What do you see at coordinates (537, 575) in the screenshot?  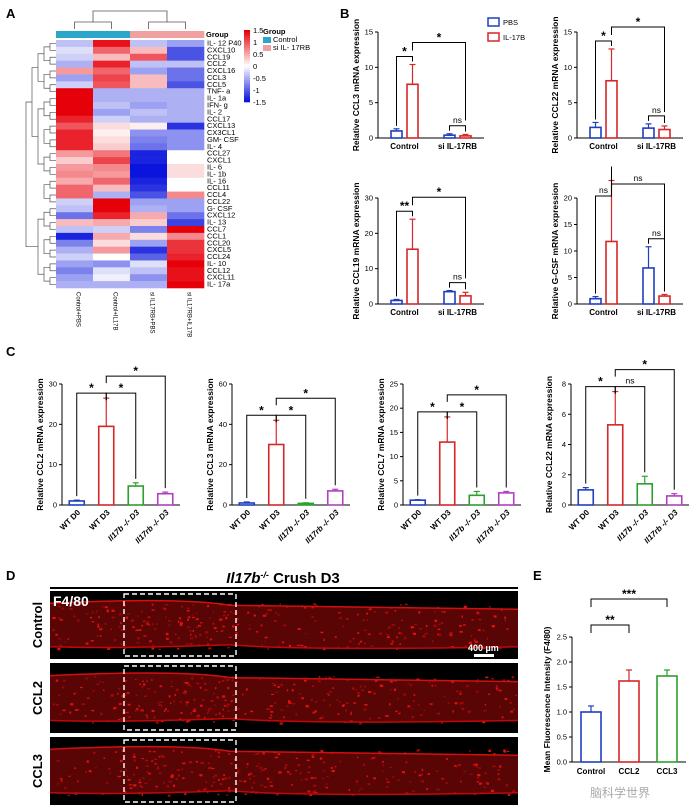 I see `panel-label-e: E` at bounding box center [537, 575].